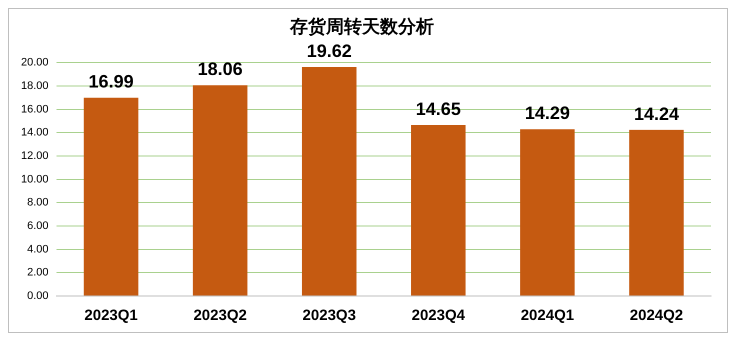 The height and width of the screenshot is (341, 736). Describe the element at coordinates (220, 69) in the screenshot. I see `data-label: 18.06` at that location.